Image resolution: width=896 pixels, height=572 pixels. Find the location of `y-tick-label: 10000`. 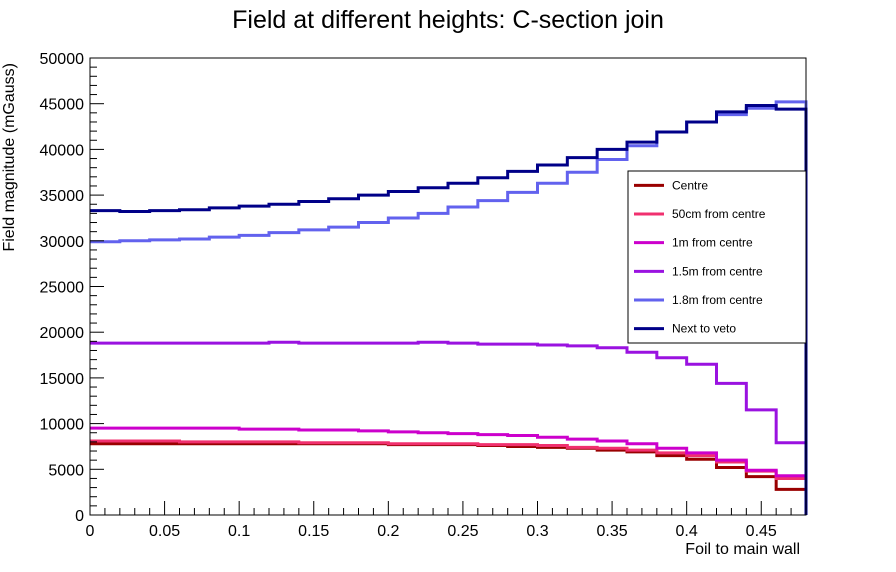

y-tick-label: 10000 is located at coordinates (62, 425).